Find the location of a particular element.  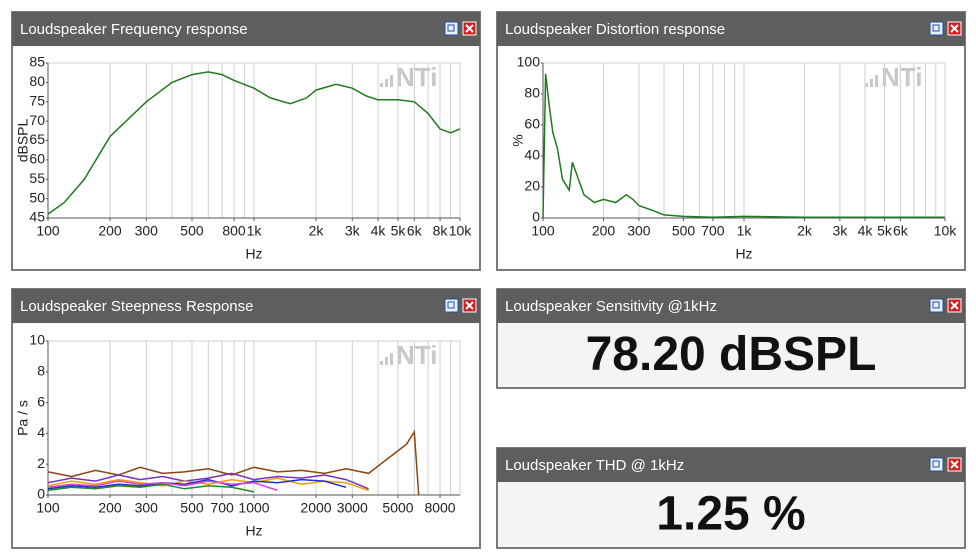

y-tick-label: 75 is located at coordinates (37, 100).